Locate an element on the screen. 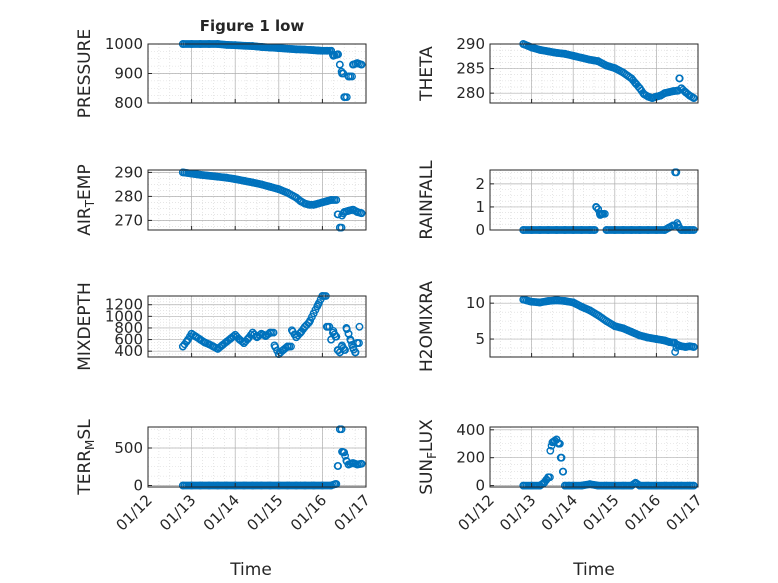  y-axis-label: RAINFALL is located at coordinates (427, 200).